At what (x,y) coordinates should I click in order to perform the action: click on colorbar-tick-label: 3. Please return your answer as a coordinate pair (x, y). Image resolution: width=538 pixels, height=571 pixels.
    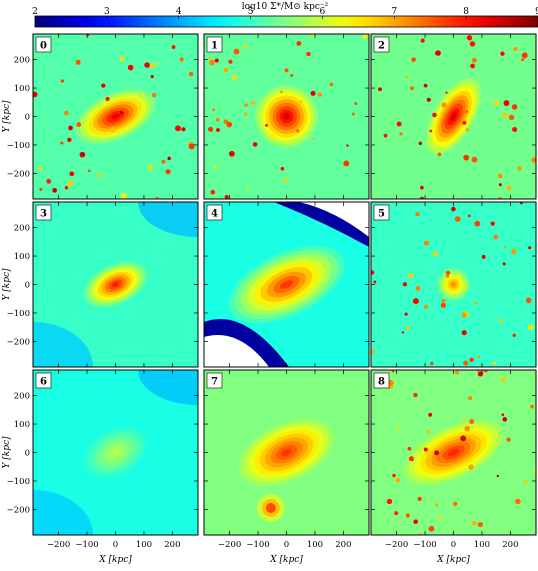
    Looking at the image, I should click on (107, 12).